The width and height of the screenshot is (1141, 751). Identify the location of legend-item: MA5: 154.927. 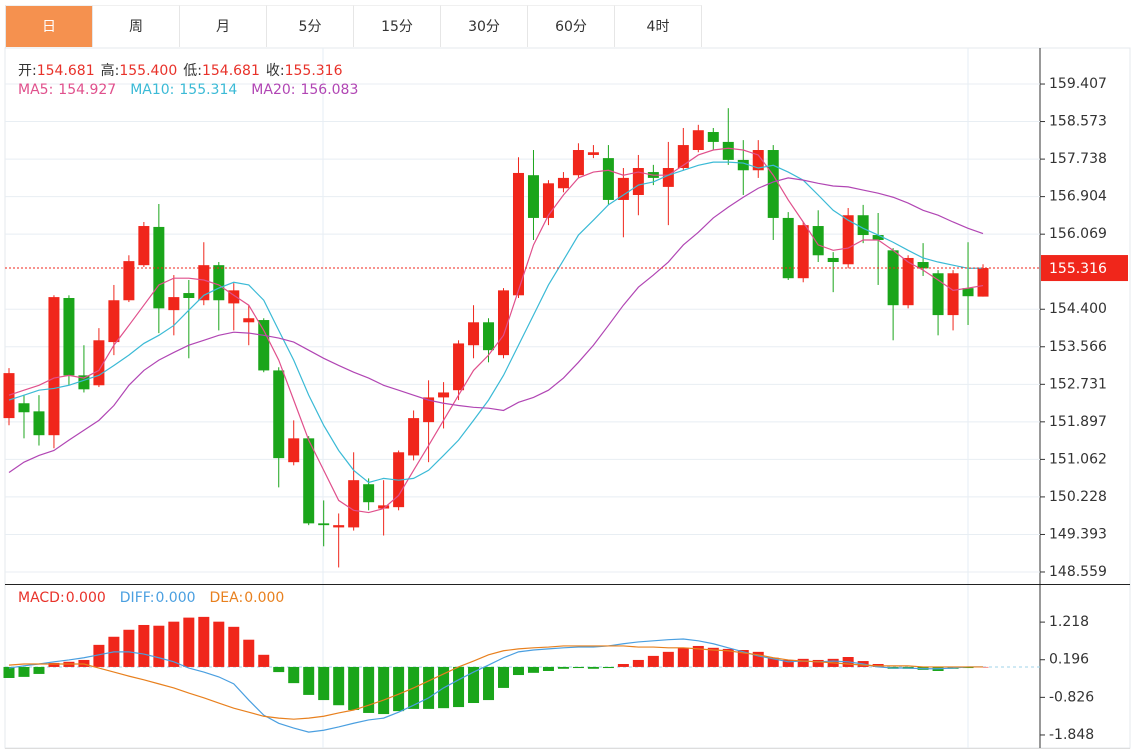
(67, 90).